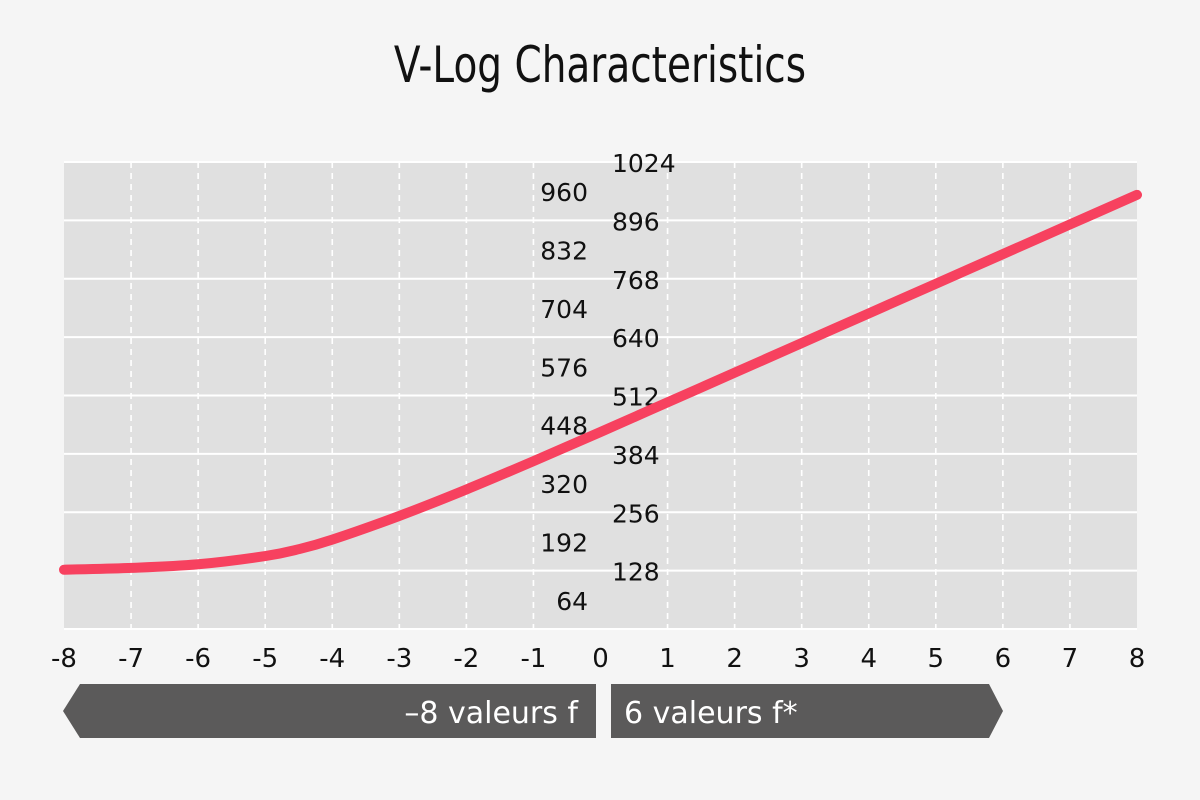  Describe the element at coordinates (564, 484) in the screenshot. I see `y-left-tick-label: 320` at that location.